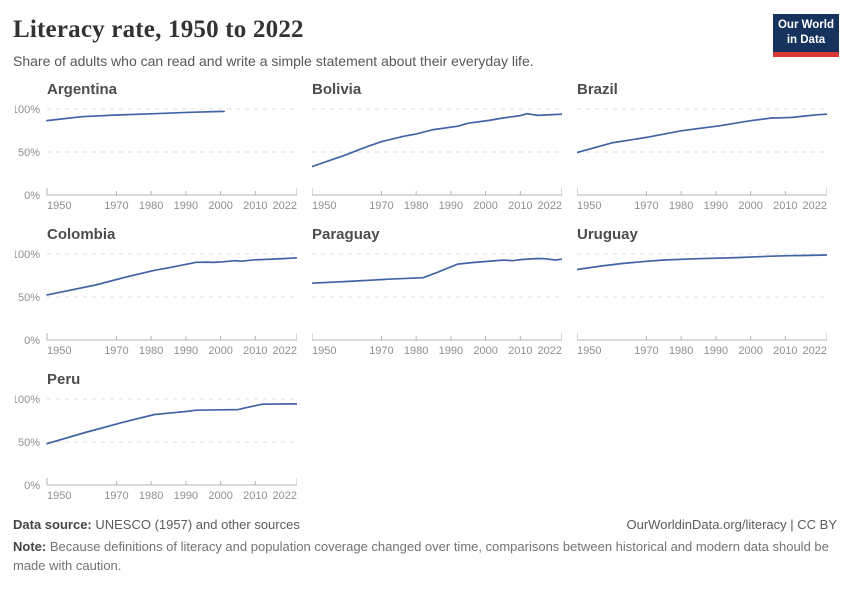 The image size is (850, 600). Describe the element at coordinates (806, 39) in the screenshot. I see `owid-logo-line2: in Data` at that location.